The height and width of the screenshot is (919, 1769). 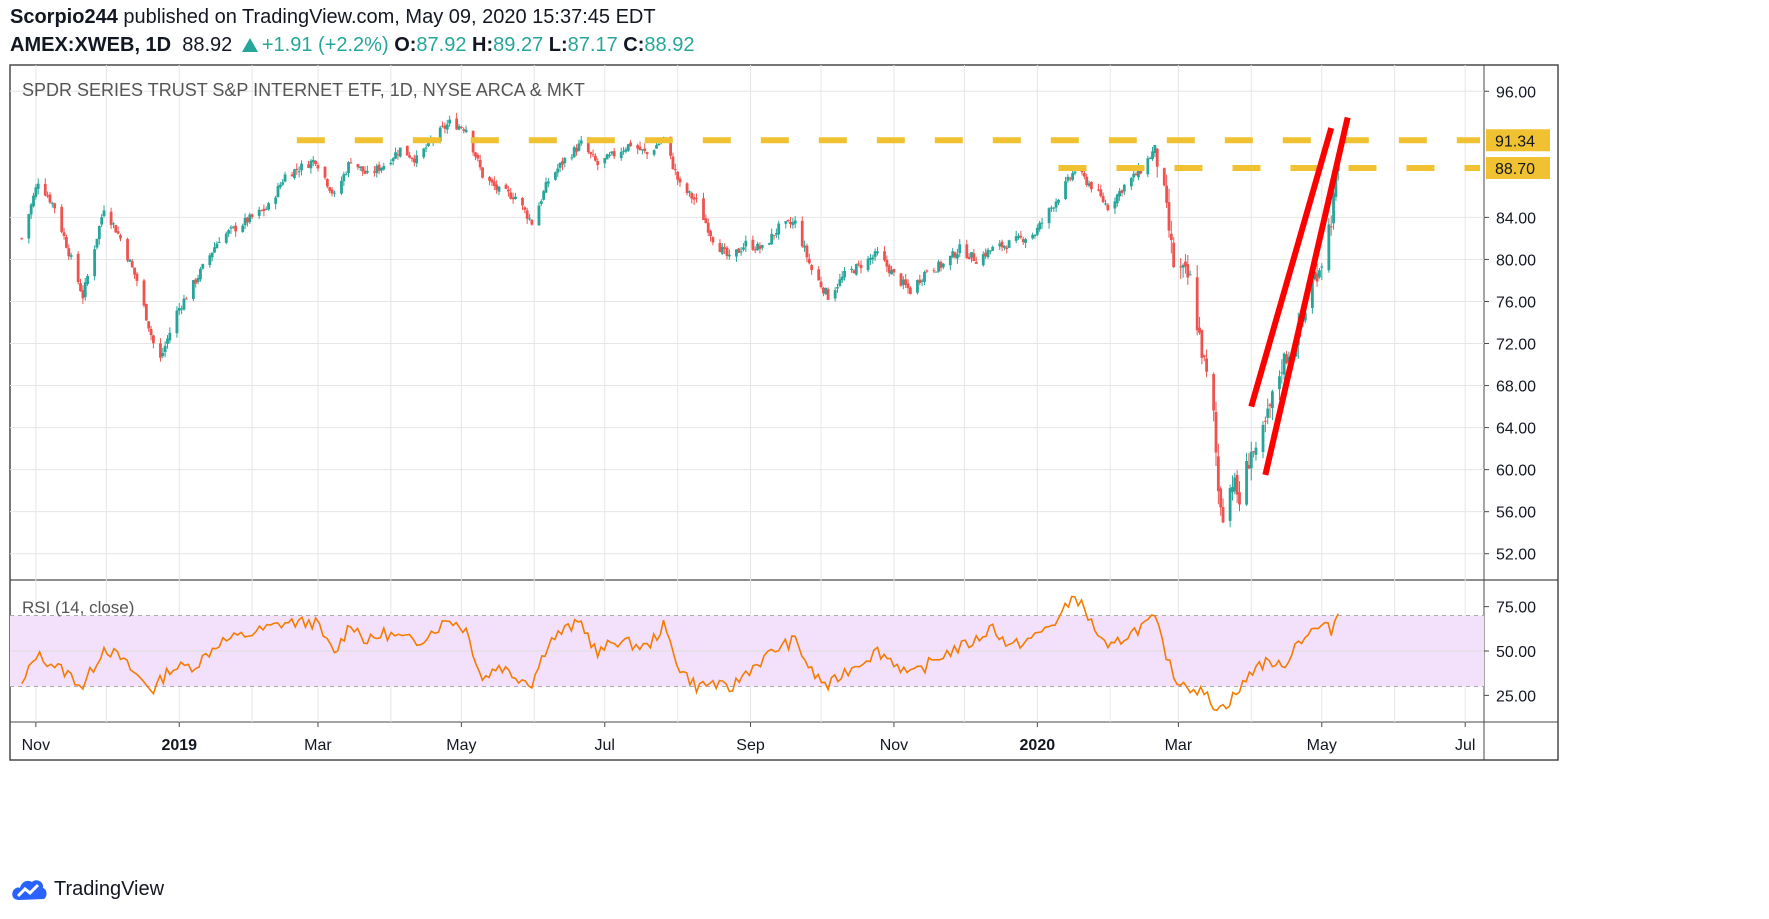 What do you see at coordinates (1465, 745) in the screenshot?
I see `time-tick-label: Jul` at bounding box center [1465, 745].